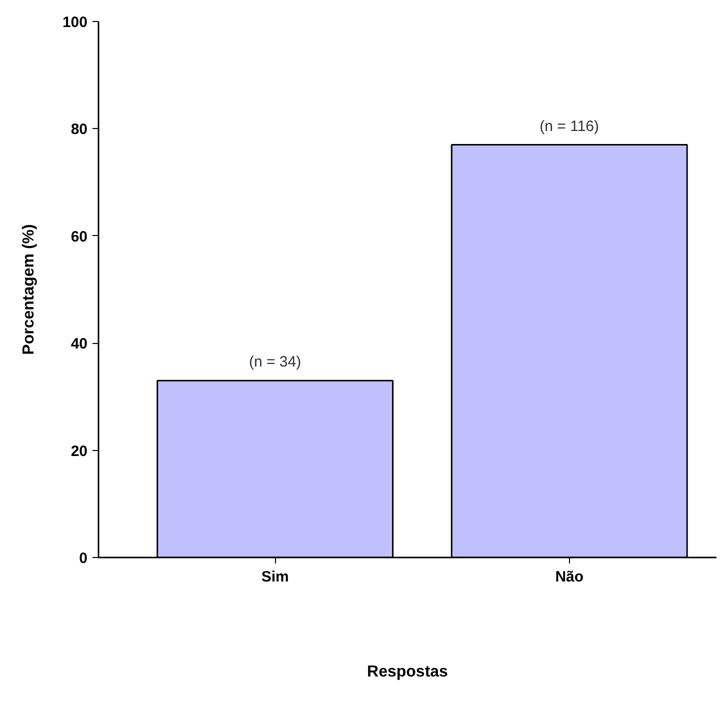 This screenshot has height=718, width=726. What do you see at coordinates (75, 22) in the screenshot?
I see `y-tick-label: 100` at bounding box center [75, 22].